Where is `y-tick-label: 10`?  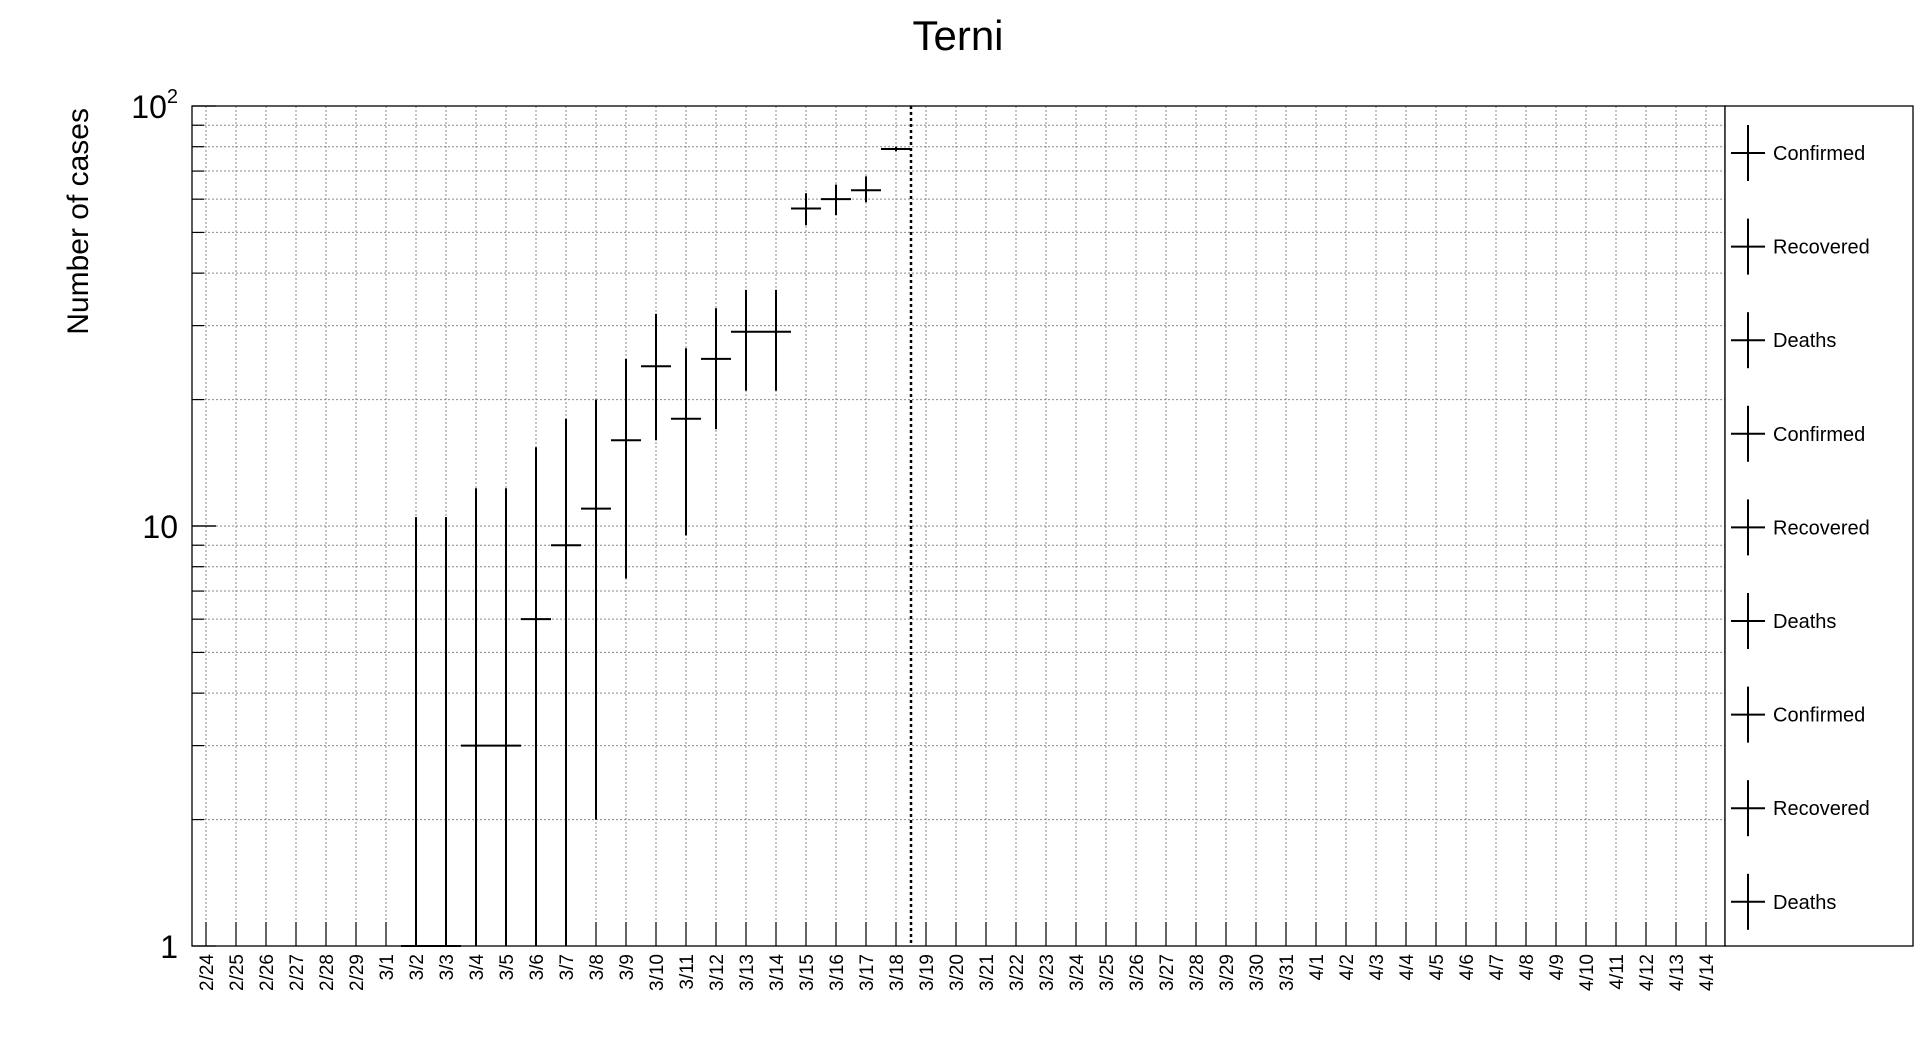
y-tick-label: 10 is located at coordinates (160, 527).